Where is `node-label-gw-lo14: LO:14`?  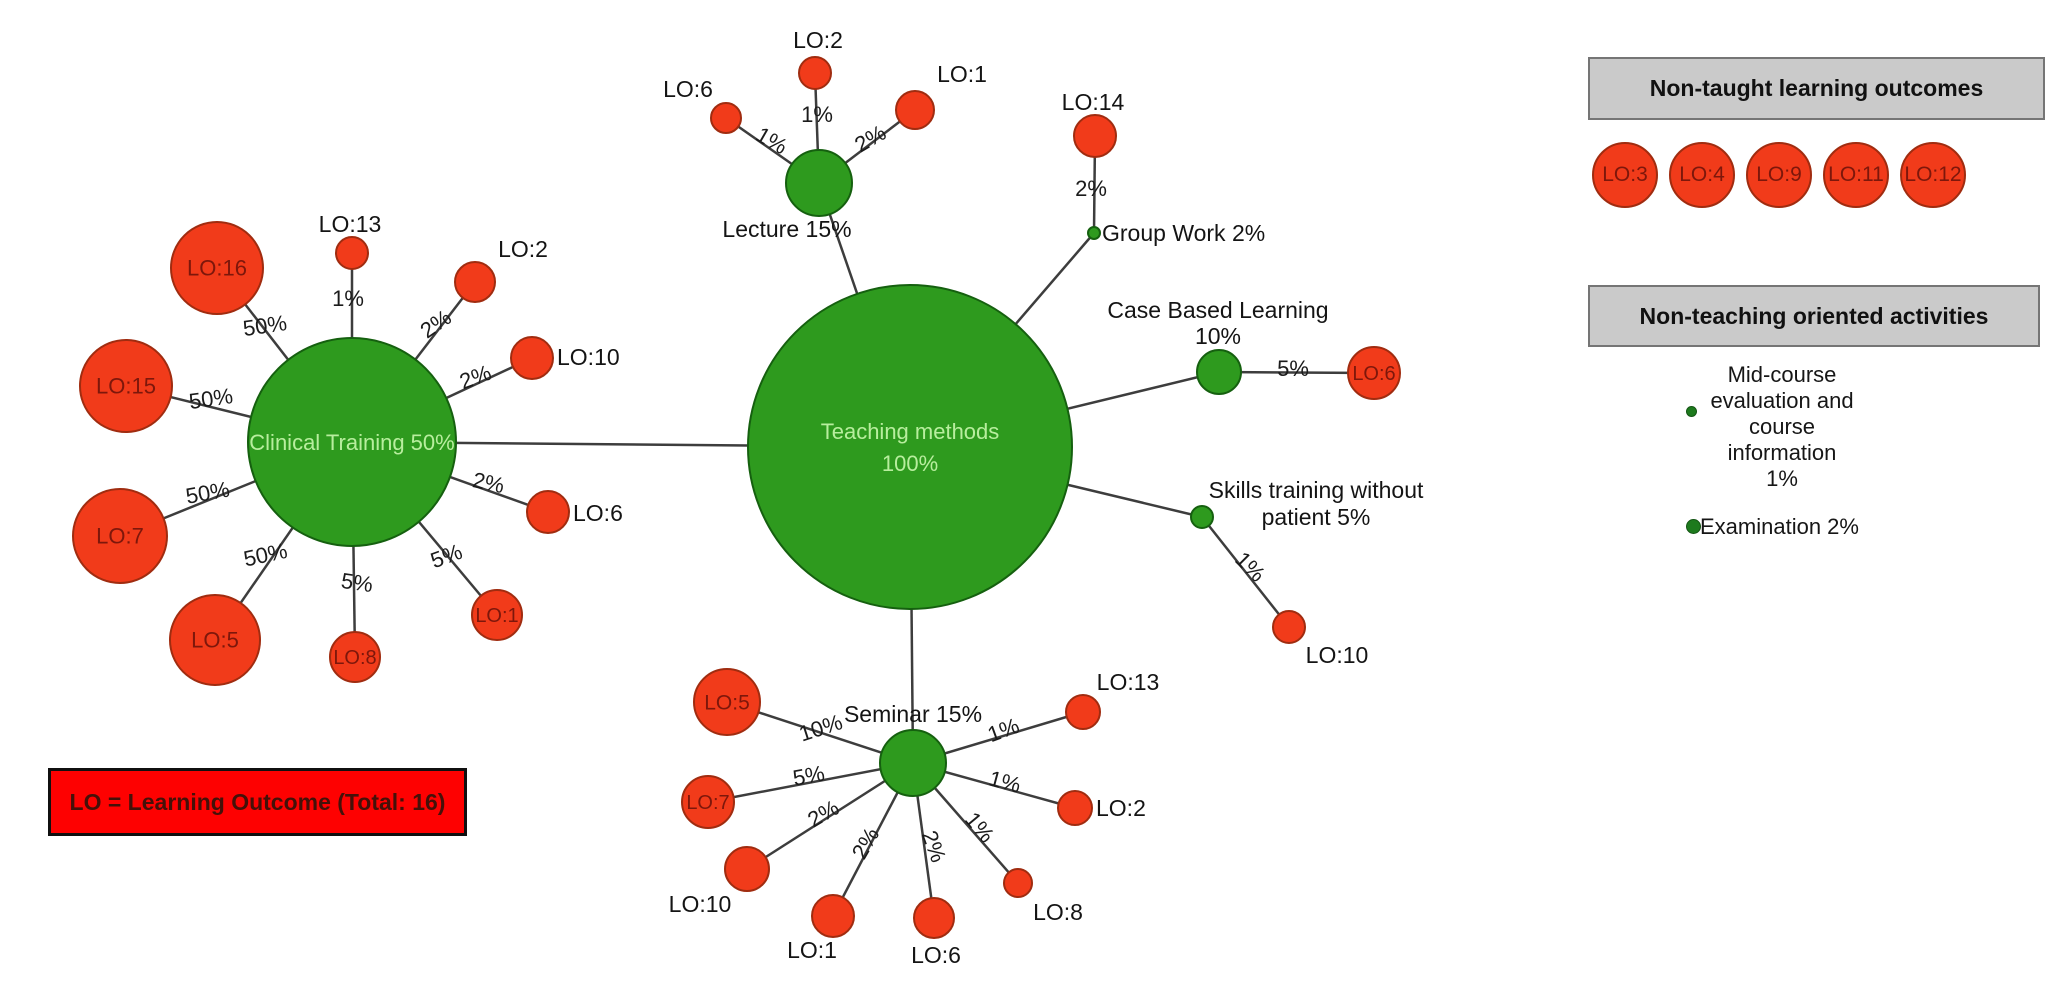 node-label-gw-lo14: LO:14 is located at coordinates (1093, 102).